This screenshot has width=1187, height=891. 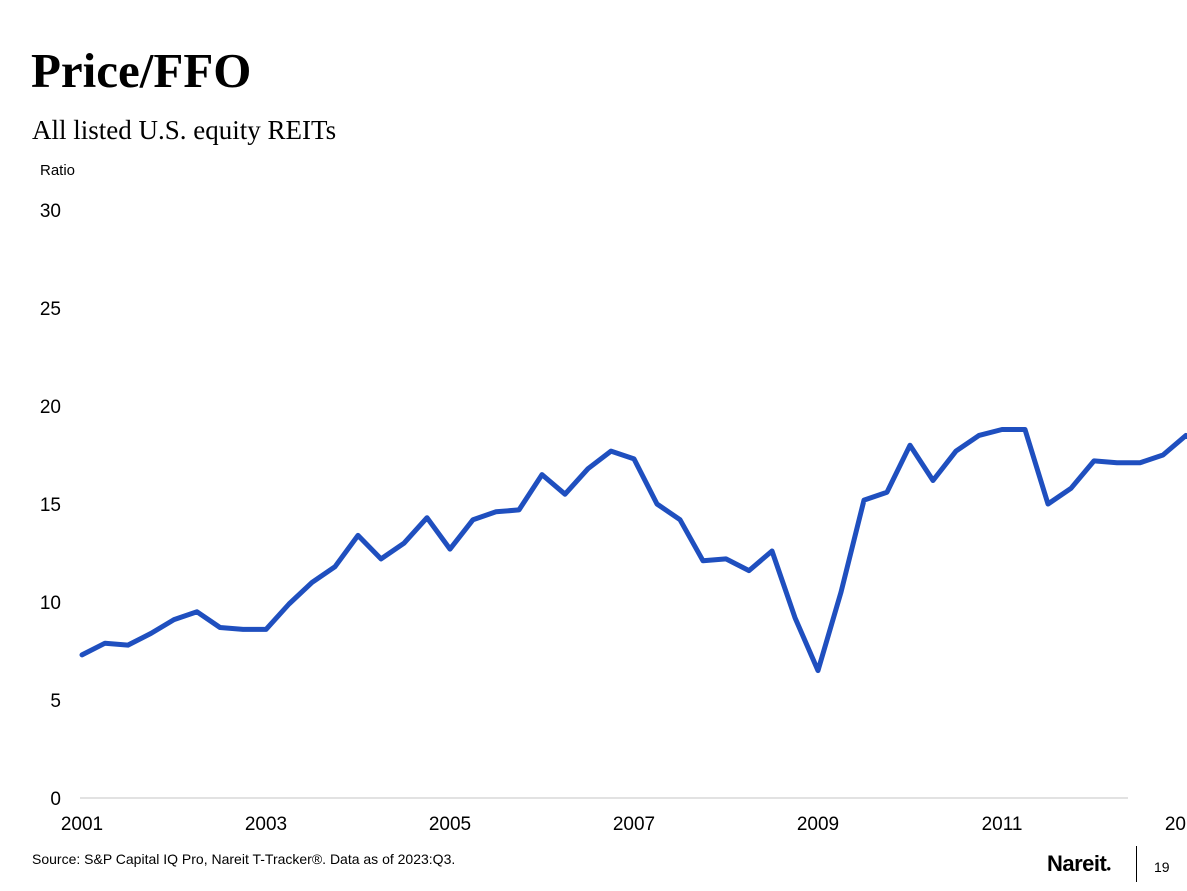 What do you see at coordinates (266, 824) in the screenshot?
I see `x-tick-label: 2003` at bounding box center [266, 824].